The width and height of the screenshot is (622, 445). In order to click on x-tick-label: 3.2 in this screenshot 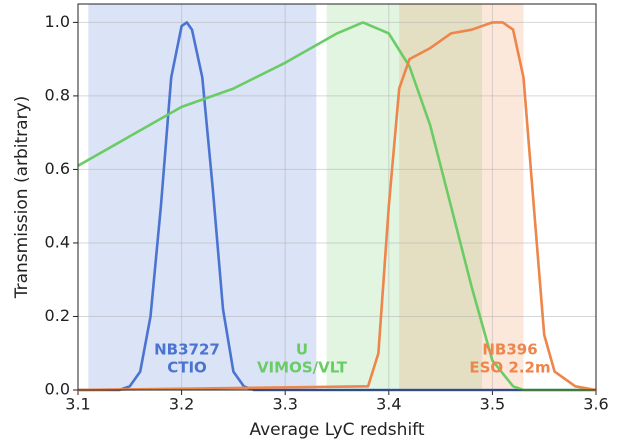, I will do `click(181, 404)`.